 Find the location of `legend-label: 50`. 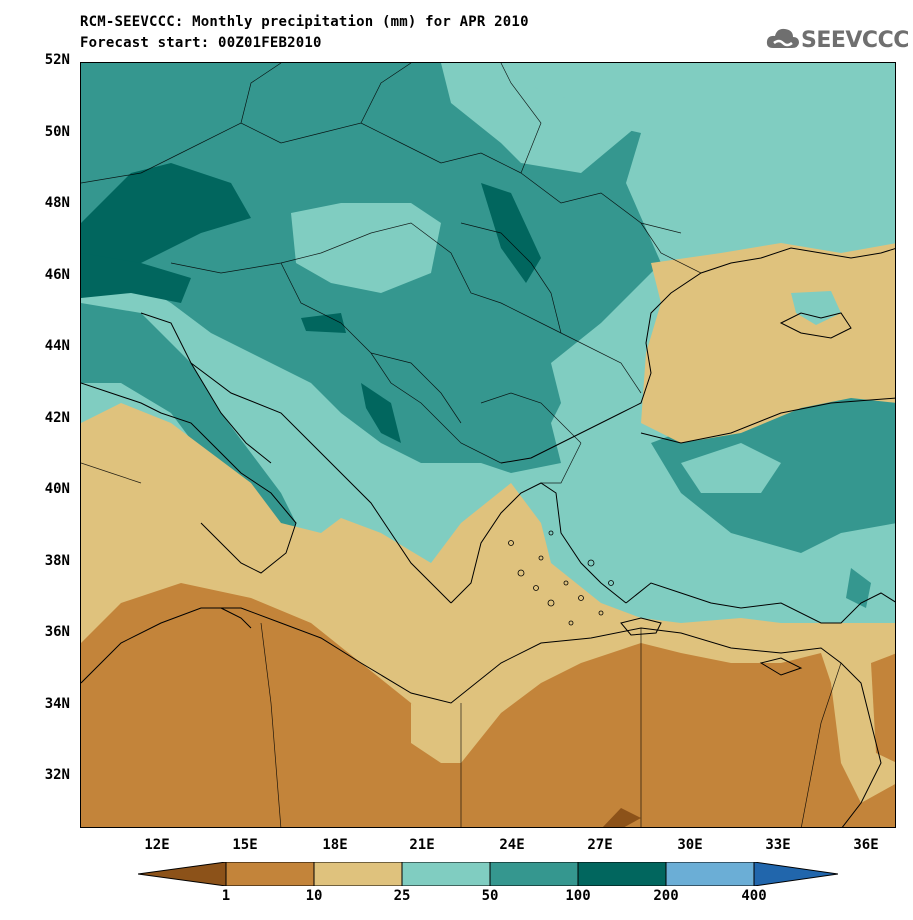

legend-label: 50 is located at coordinates (490, 896).